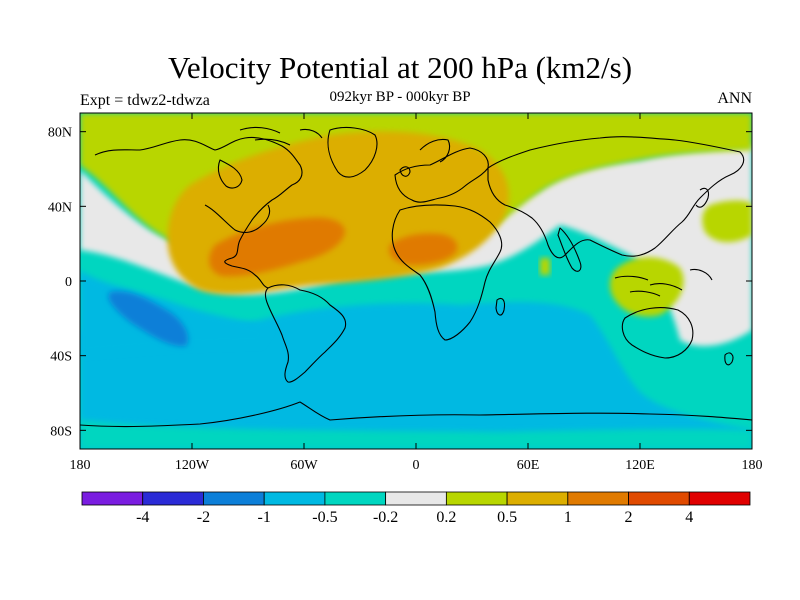 Image resolution: width=800 pixels, height=600 pixels. What do you see at coordinates (324, 517) in the screenshot?
I see `colorbar-label: -0.5` at bounding box center [324, 517].